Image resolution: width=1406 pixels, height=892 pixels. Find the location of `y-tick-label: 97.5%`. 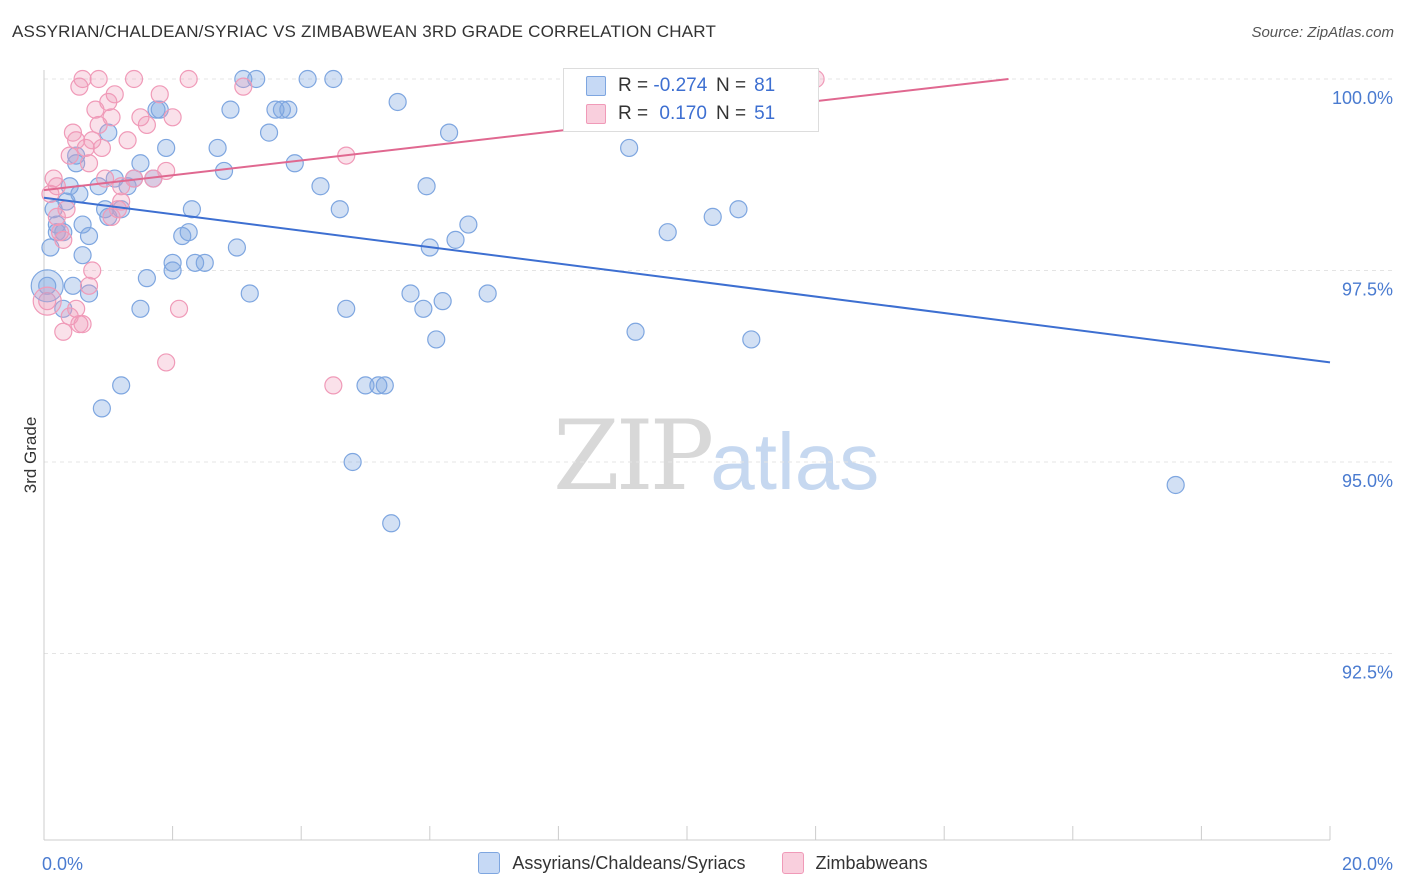

y-tick-label: 97.5% is located at coordinates (1367, 290).